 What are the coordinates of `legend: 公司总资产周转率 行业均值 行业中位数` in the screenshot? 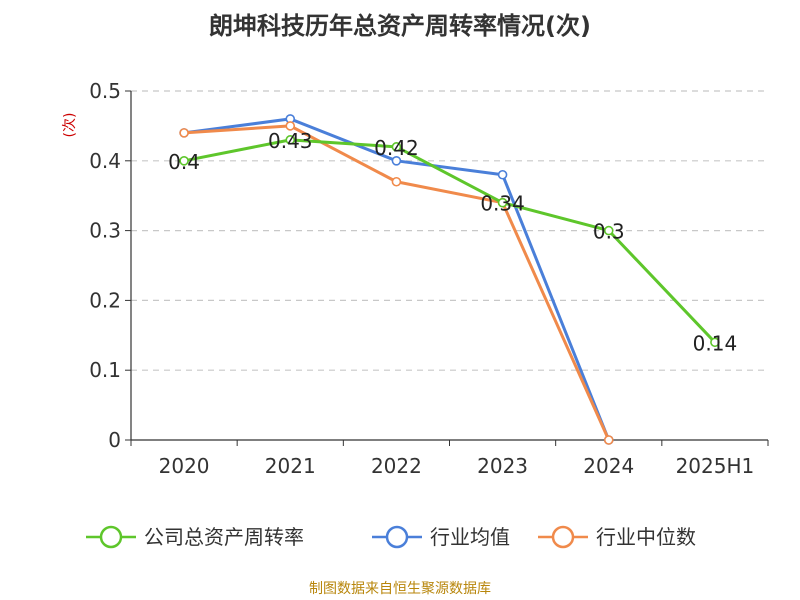 It's located at (391, 537).